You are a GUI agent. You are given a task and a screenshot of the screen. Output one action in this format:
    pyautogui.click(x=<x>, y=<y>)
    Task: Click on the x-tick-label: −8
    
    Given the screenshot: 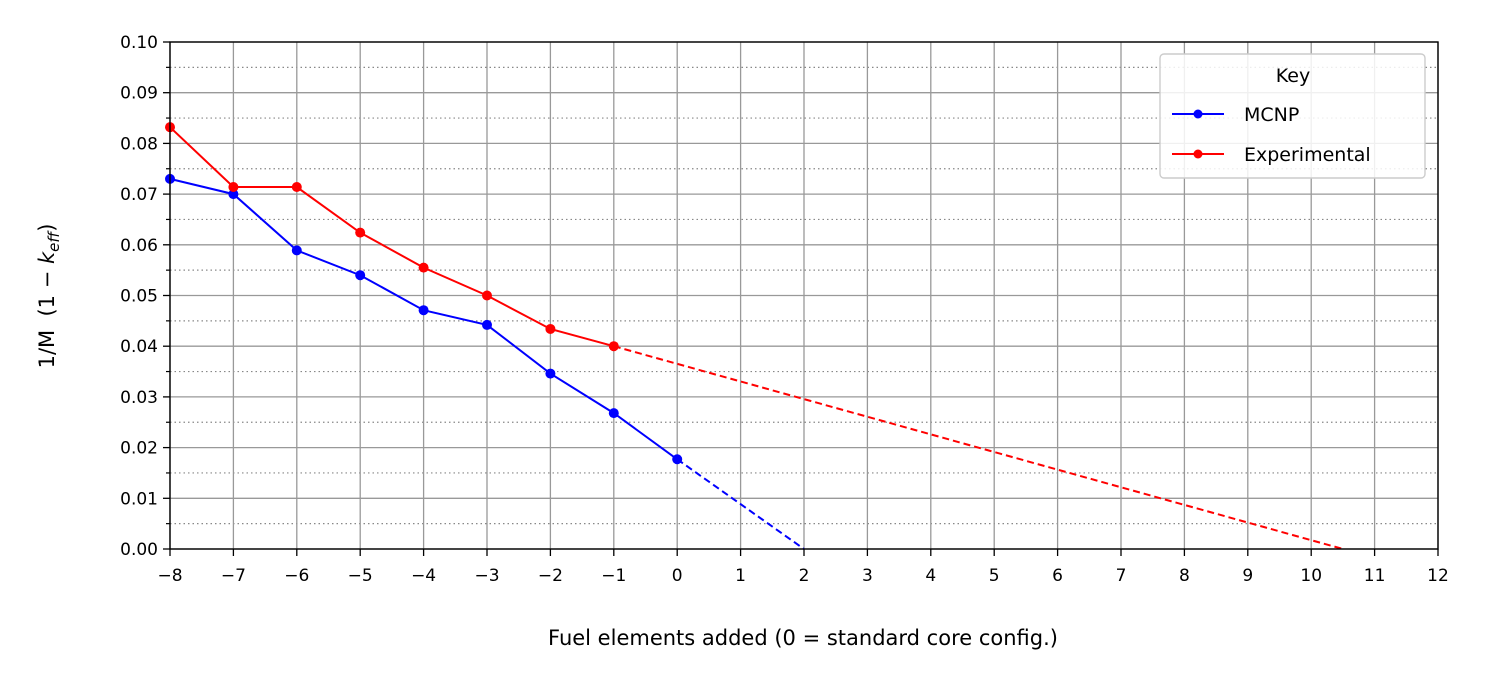 What is the action you would take?
    pyautogui.click(x=169, y=576)
    